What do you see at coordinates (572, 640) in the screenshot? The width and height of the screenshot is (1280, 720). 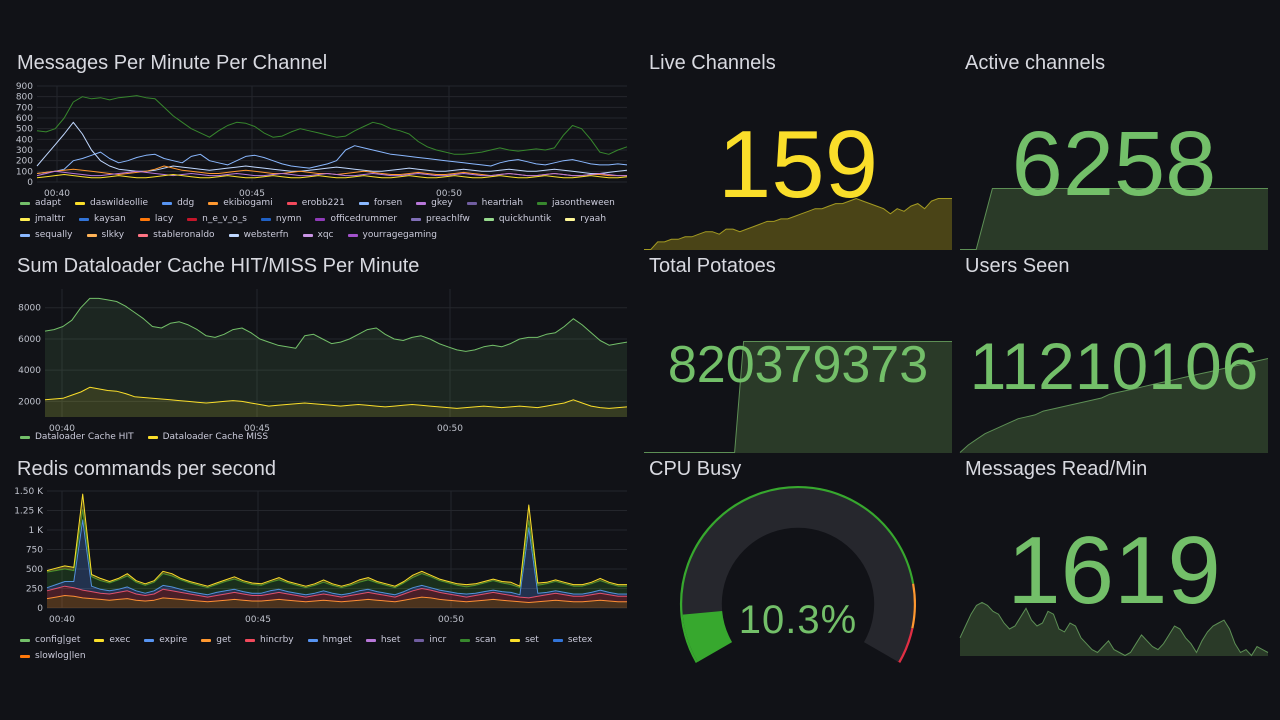 I see `legend-item-setex: setex` at bounding box center [572, 640].